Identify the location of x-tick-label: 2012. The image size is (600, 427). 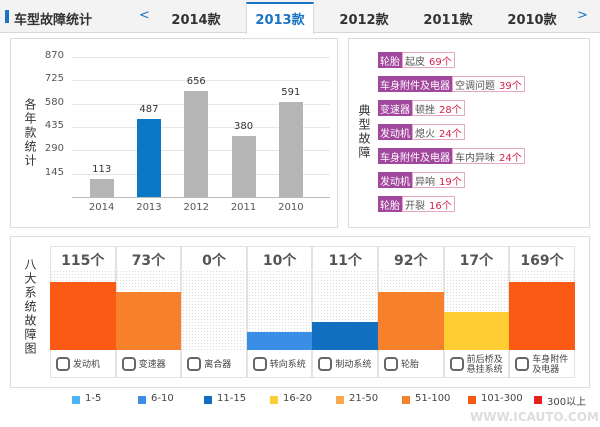
(196, 207).